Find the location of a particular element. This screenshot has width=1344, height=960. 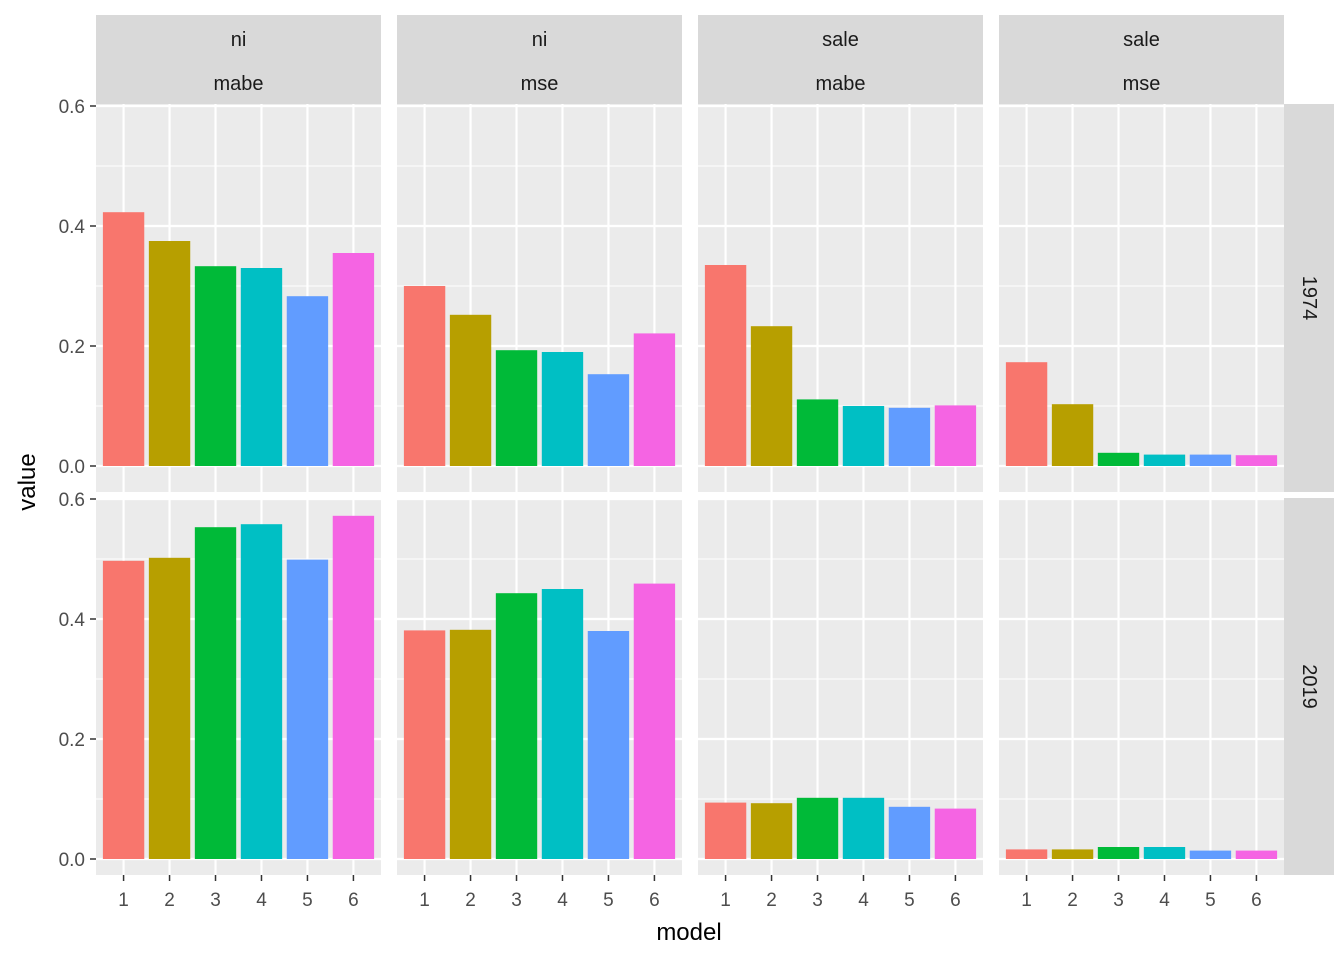

strip-label-row: 1974 is located at coordinates (1309, 298).